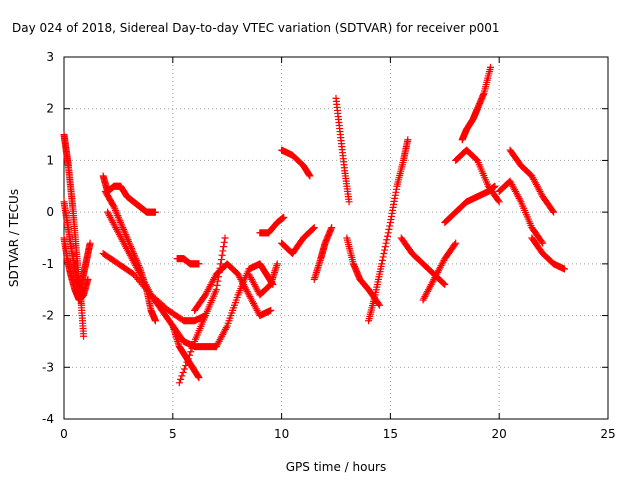 This screenshot has height=480, width=640. Describe the element at coordinates (50, 160) in the screenshot. I see `y-tick-label: 1` at that location.